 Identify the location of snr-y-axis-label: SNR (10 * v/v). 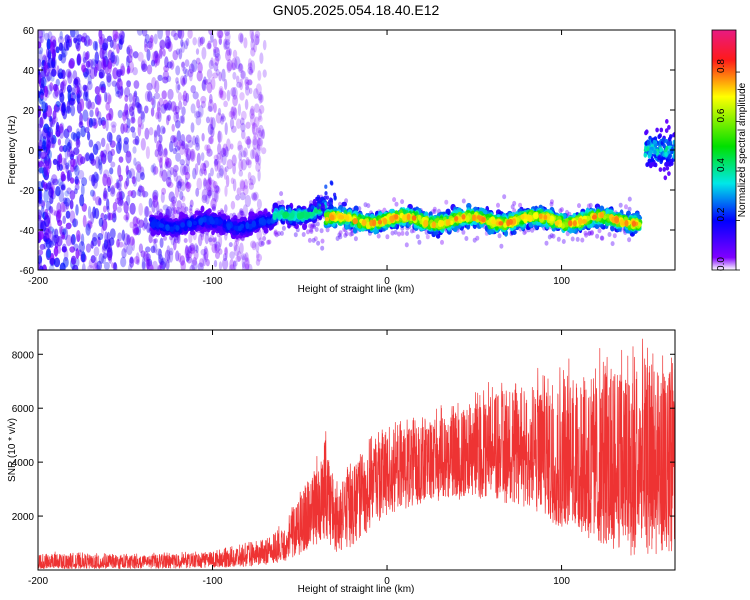
(12, 450).